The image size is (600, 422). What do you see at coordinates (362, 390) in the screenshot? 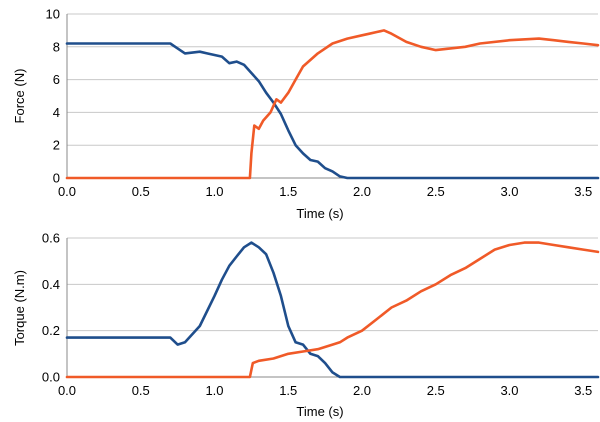
I see `torque-xtick-label: 2.0` at bounding box center [362, 390].